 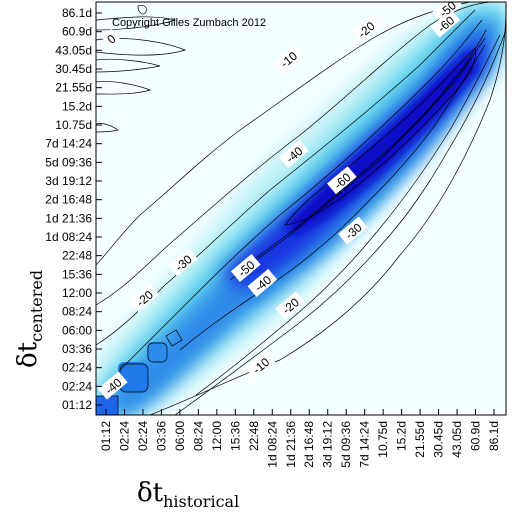 What do you see at coordinates (180, 436) in the screenshot?
I see `x-tick-label: 06:00` at bounding box center [180, 436].